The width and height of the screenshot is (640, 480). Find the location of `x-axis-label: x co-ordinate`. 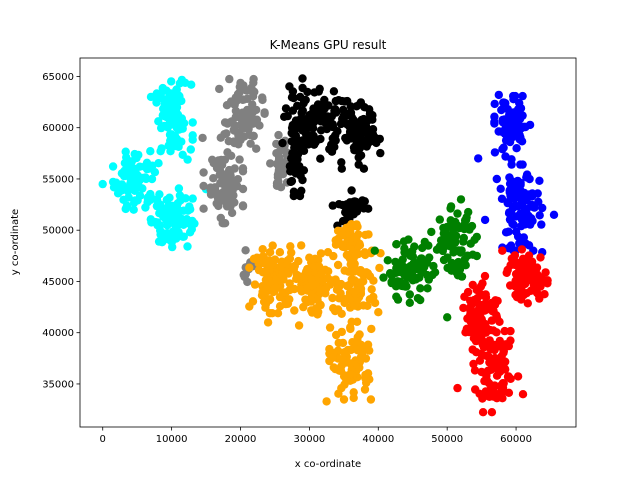

x-axis-label: x co-ordinate is located at coordinates (328, 464).